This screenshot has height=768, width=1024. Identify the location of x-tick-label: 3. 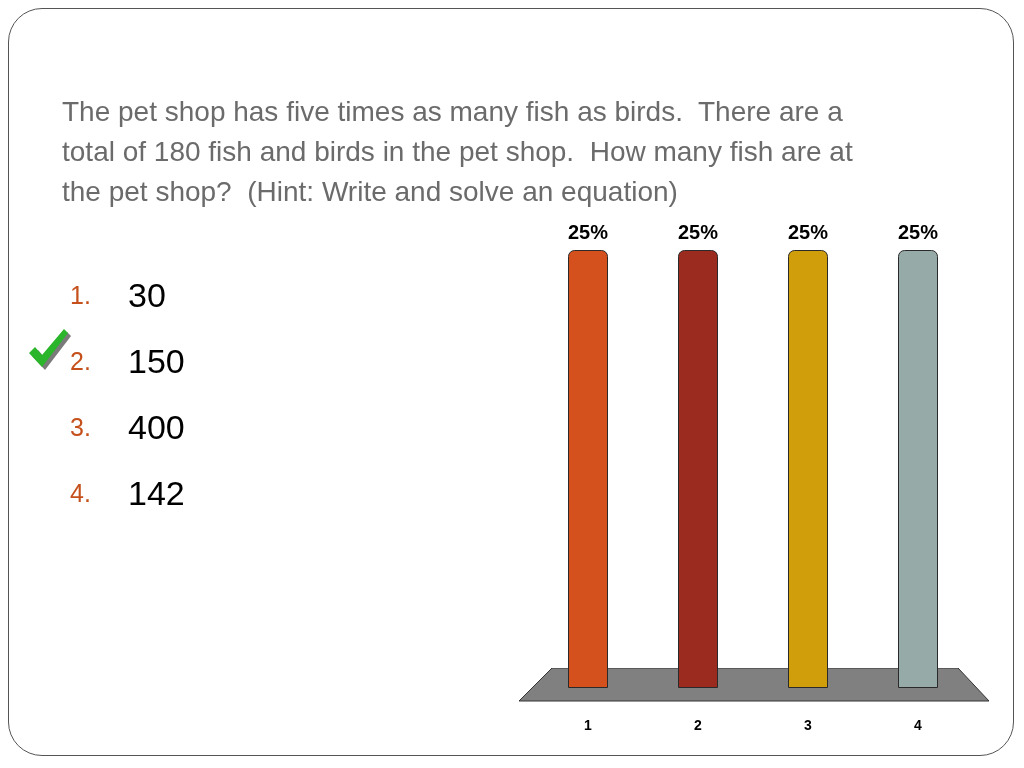
(808, 725).